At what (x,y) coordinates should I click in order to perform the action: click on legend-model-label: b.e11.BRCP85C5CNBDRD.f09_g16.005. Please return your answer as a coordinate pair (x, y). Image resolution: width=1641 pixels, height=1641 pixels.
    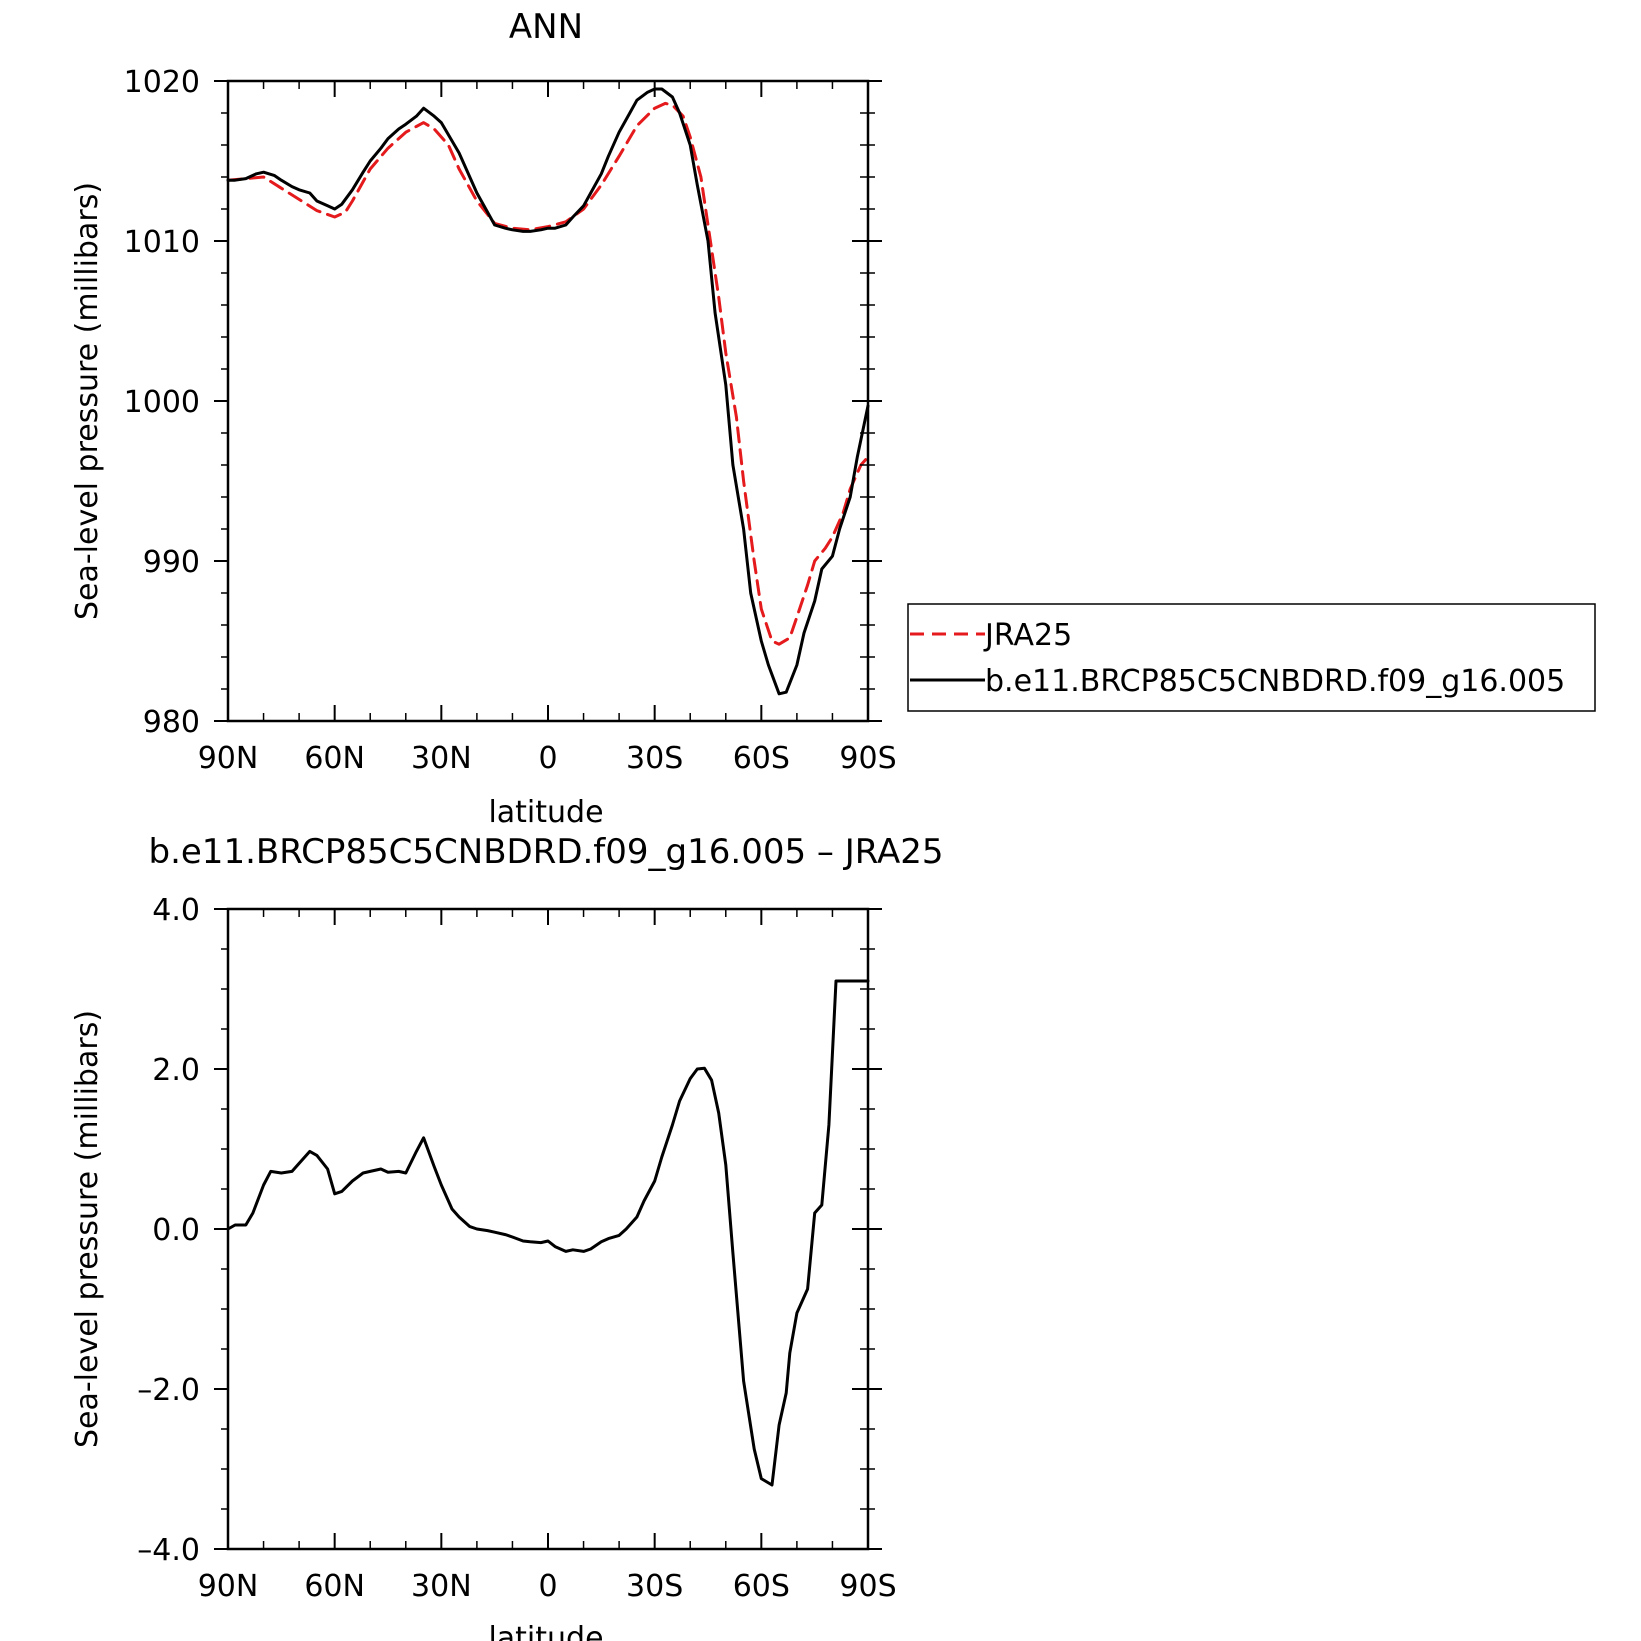
    Looking at the image, I should click on (1275, 681).